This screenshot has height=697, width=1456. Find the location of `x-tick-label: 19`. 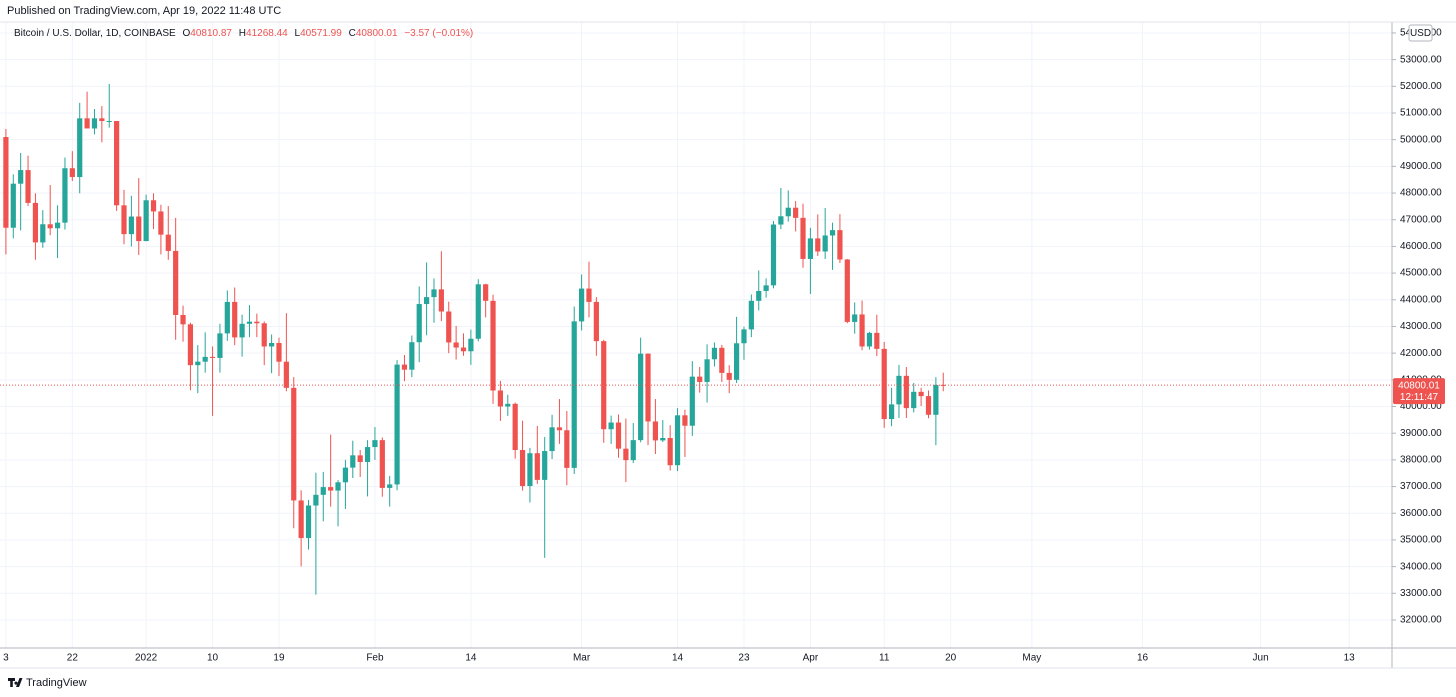

x-tick-label: 19 is located at coordinates (279, 658).